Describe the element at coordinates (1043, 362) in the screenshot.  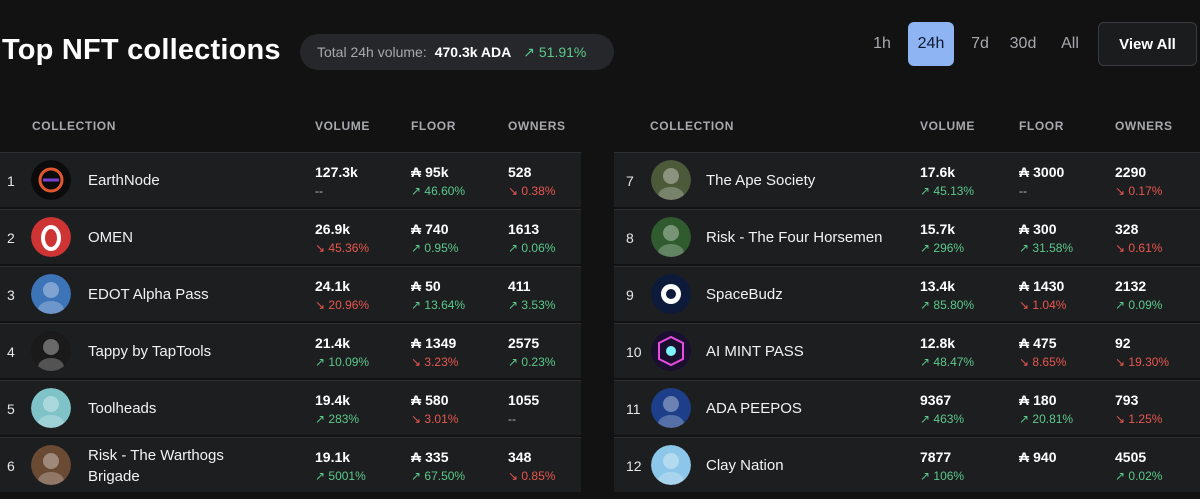
I see `floor-change: ↘ 8.65%` at that location.